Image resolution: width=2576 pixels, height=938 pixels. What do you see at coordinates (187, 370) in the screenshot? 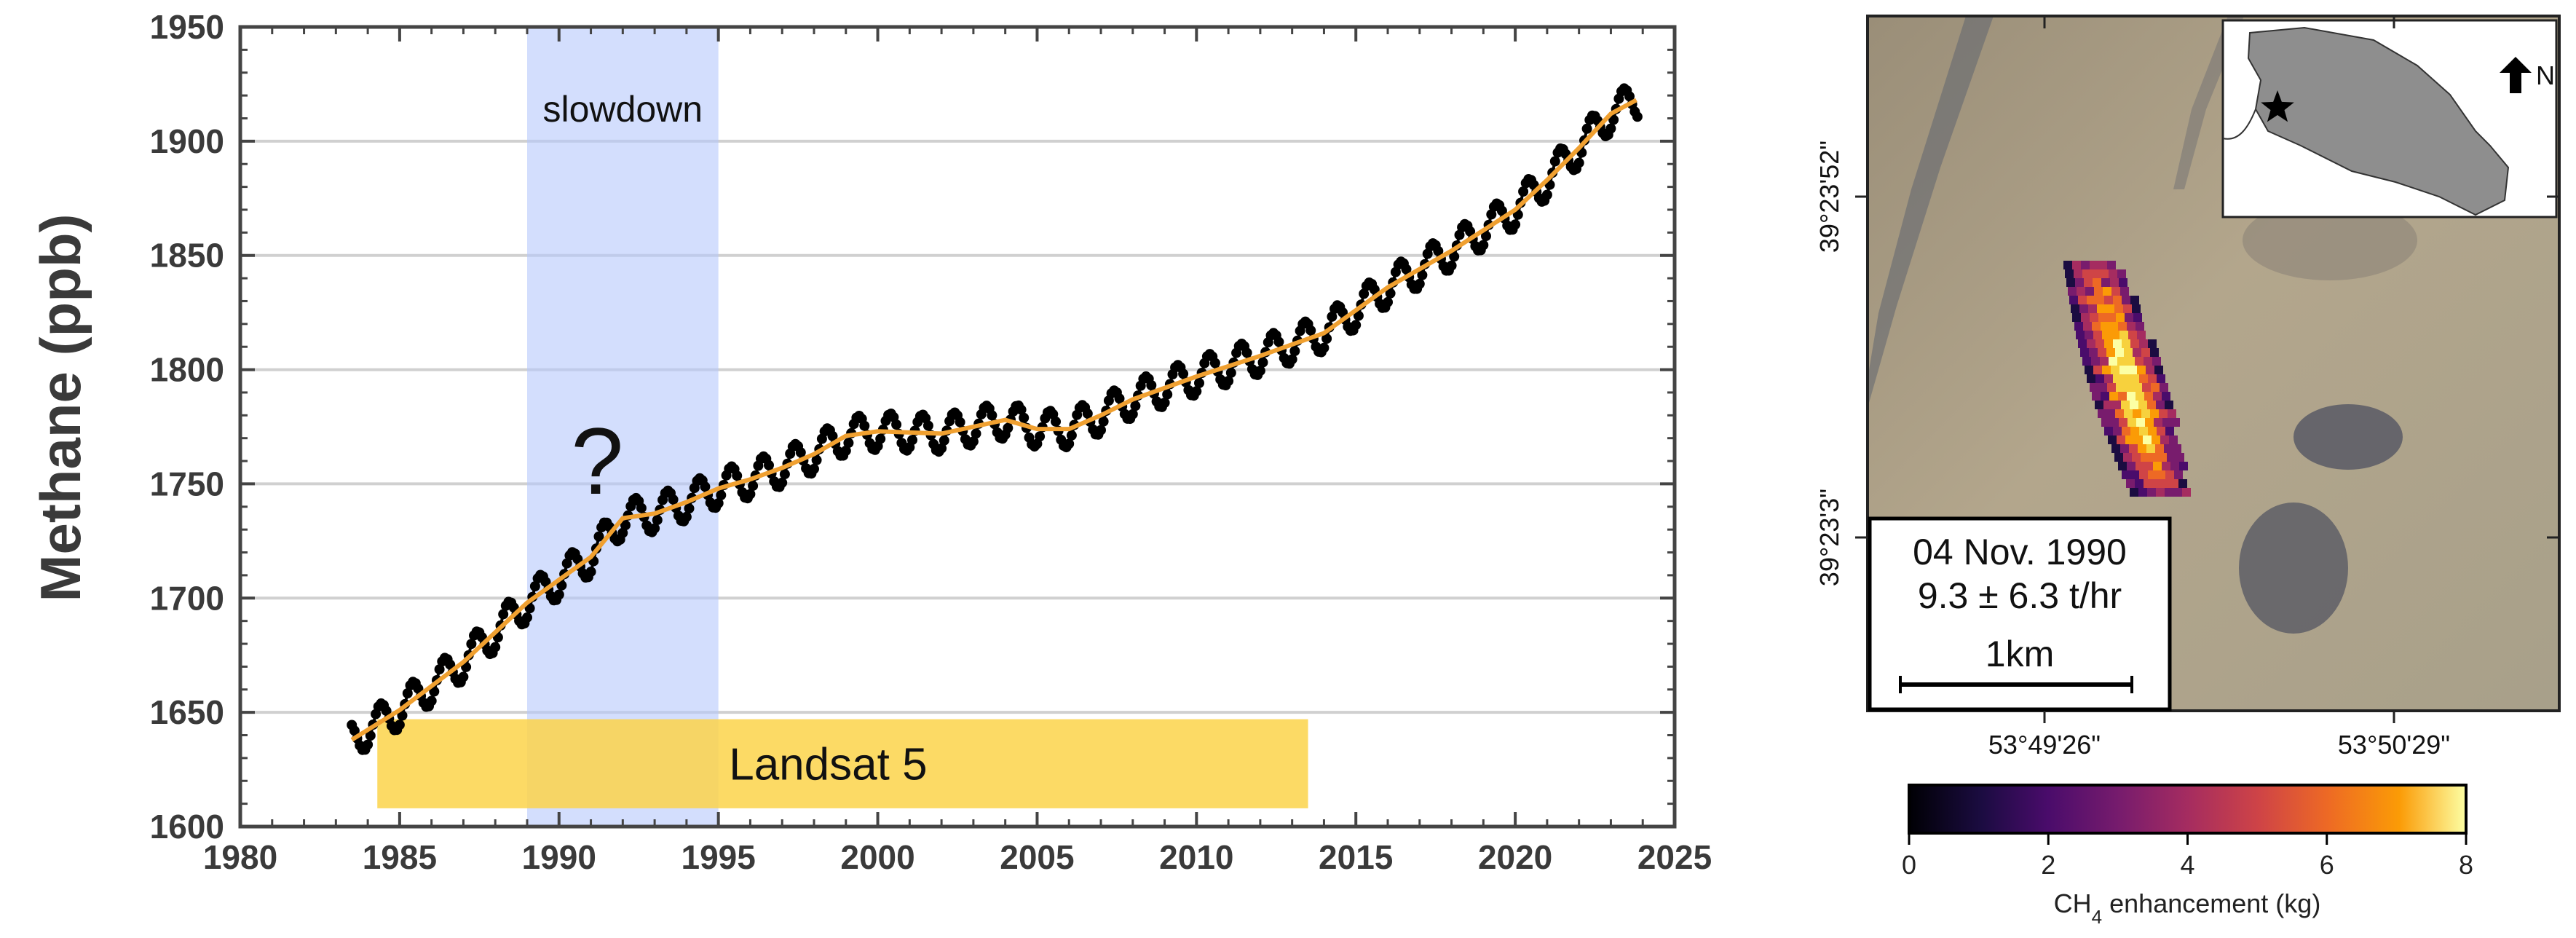
I see `y-tick-label-1800: 1800` at bounding box center [187, 370].